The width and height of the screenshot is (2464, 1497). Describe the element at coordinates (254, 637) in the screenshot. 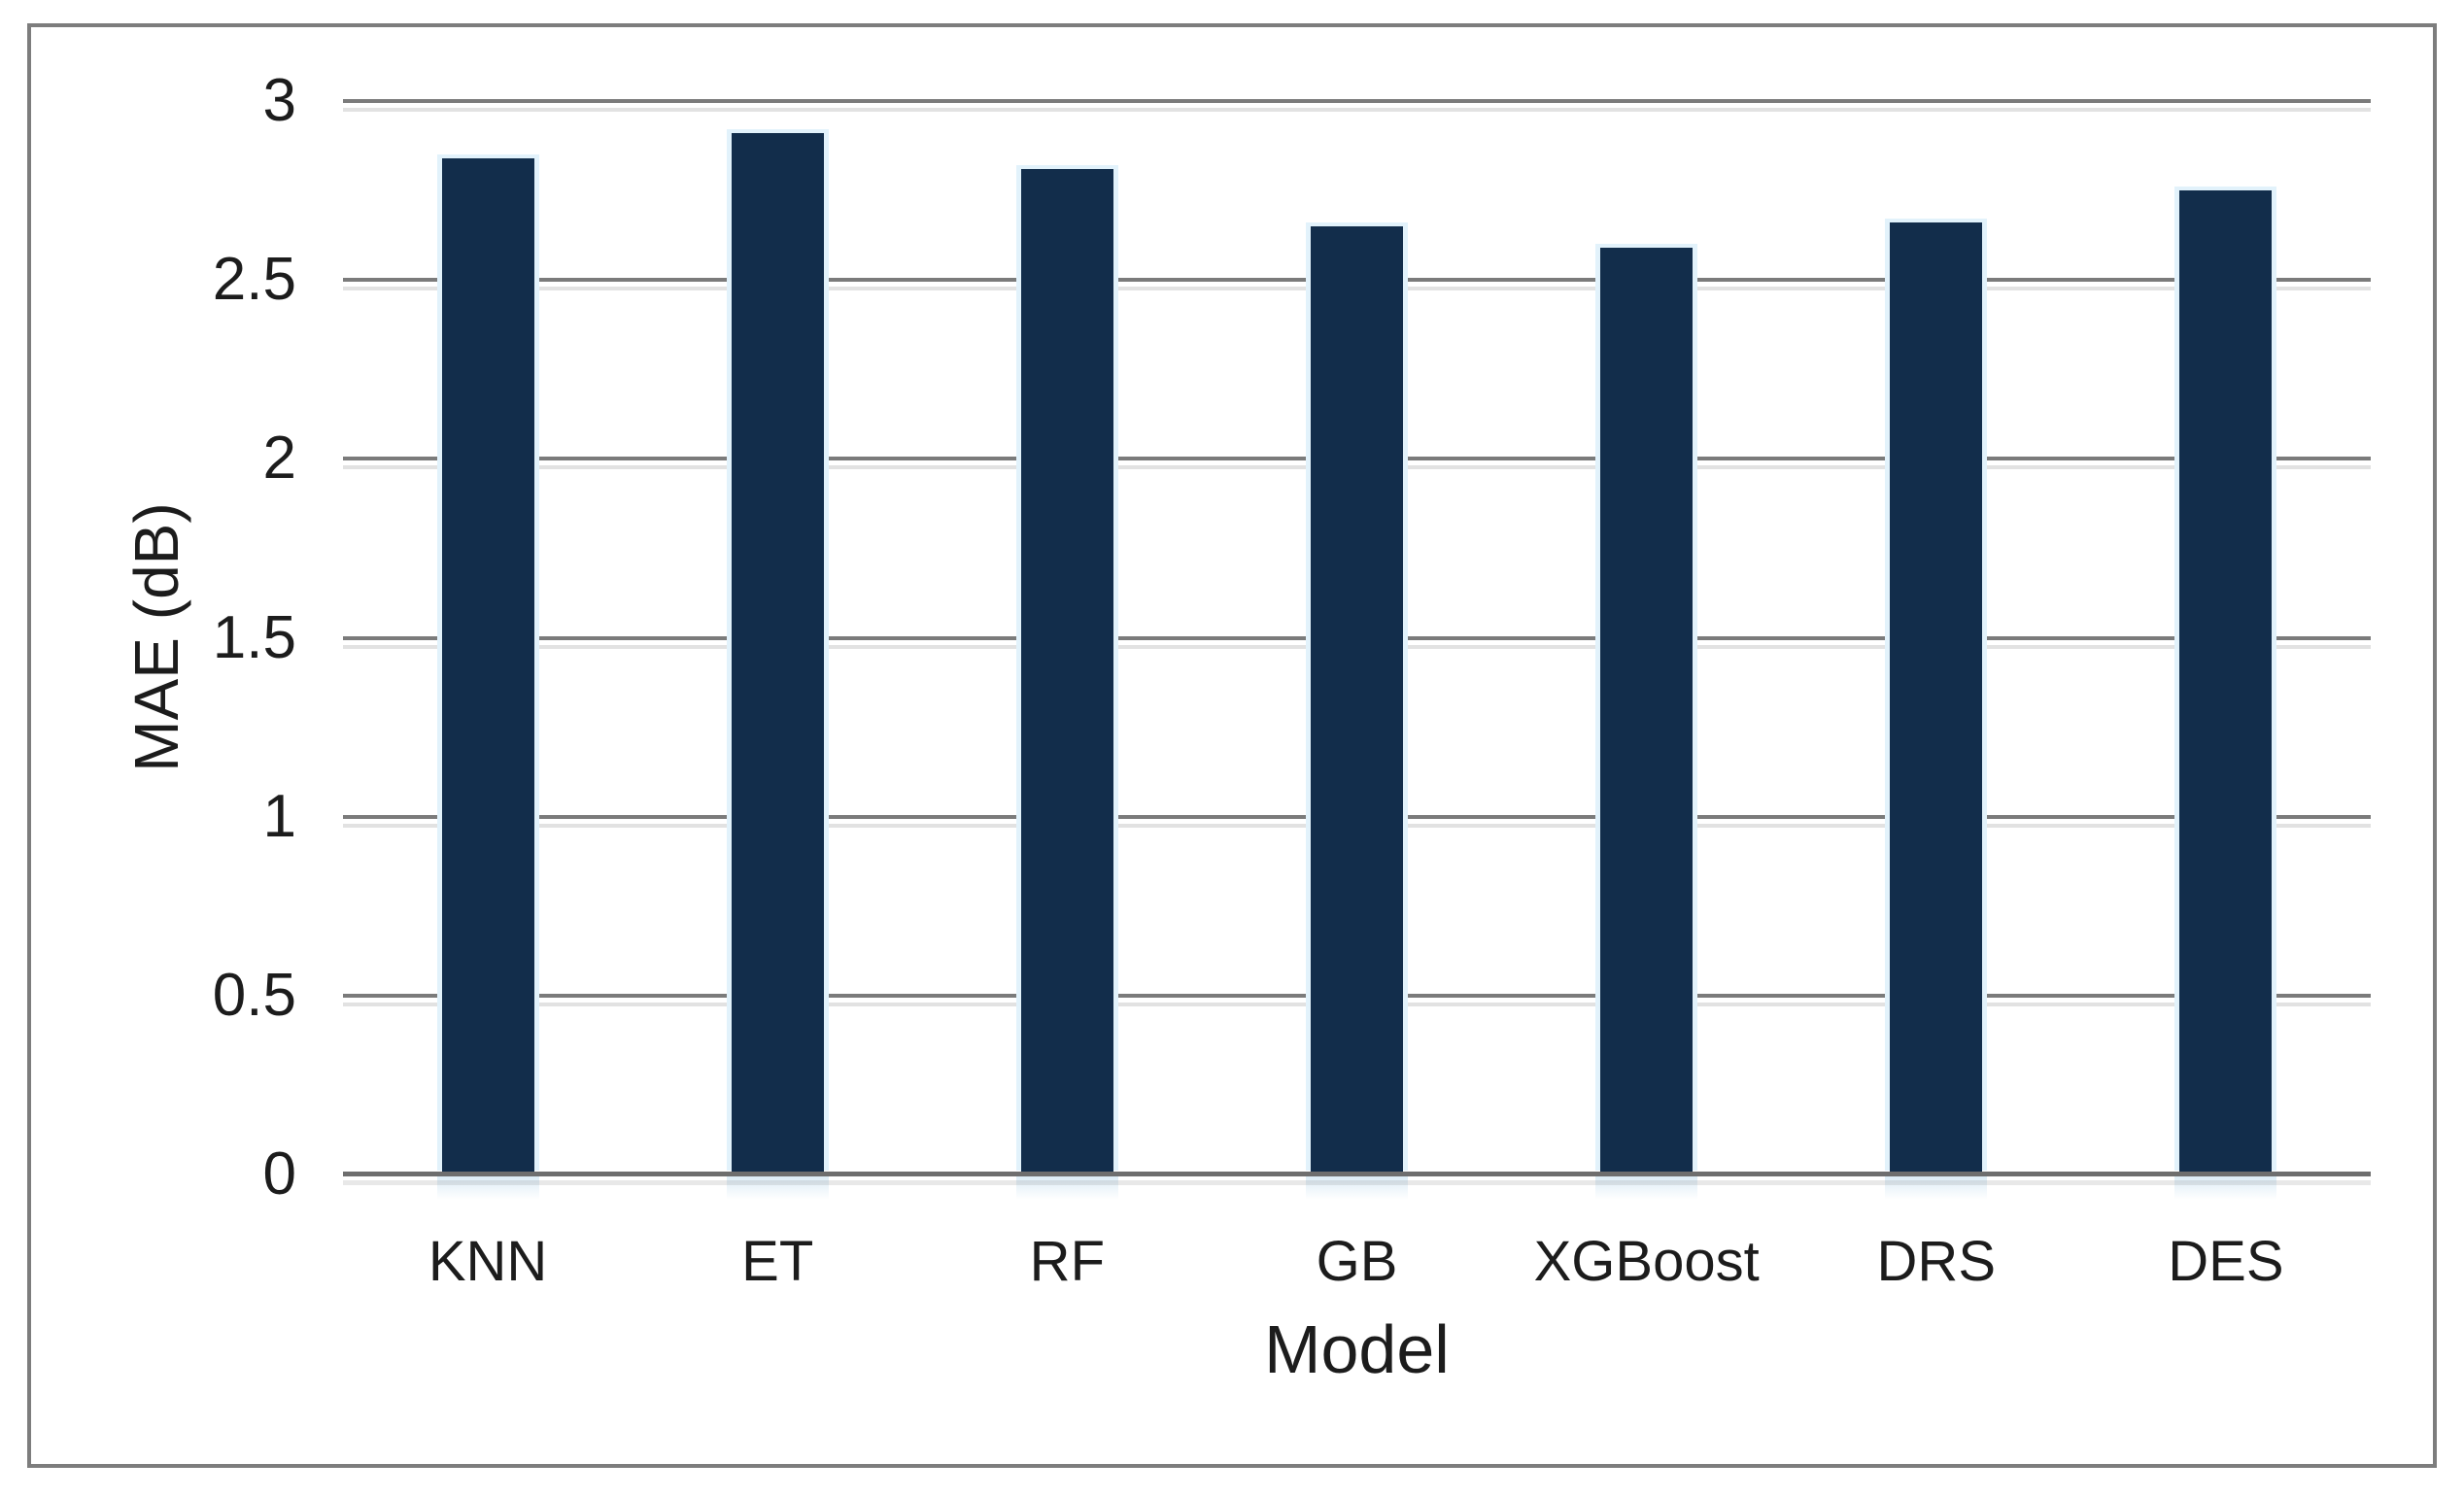

I see `y-tick-label-1.5: 1.5` at that location.